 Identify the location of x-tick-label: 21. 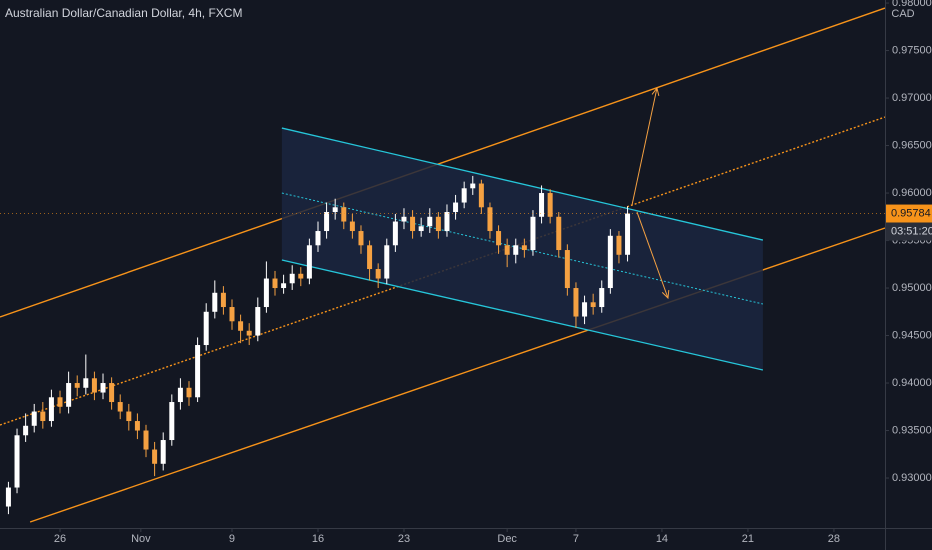
(748, 539).